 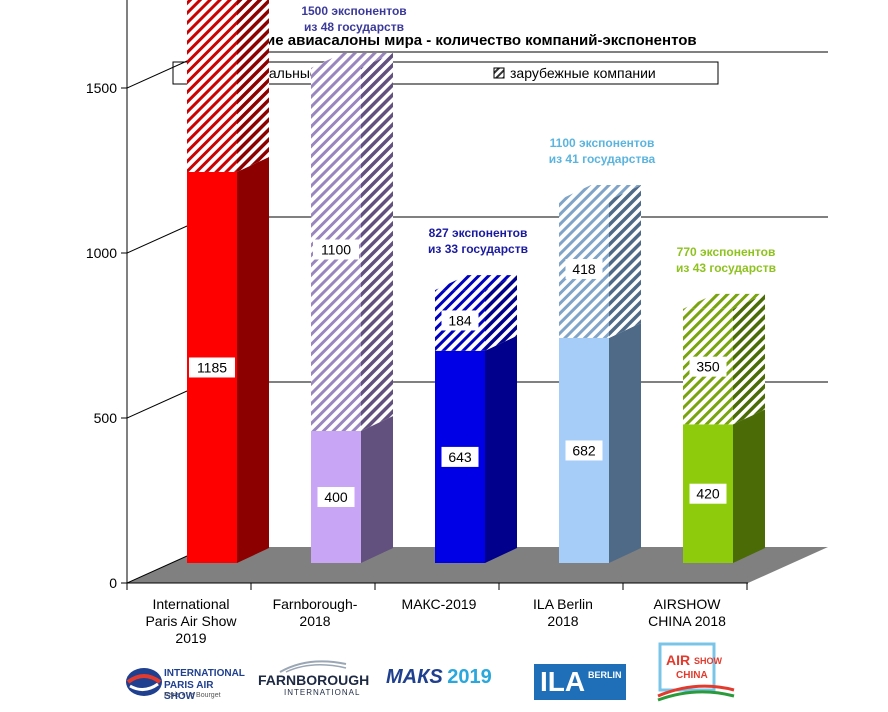 I want to click on x-category-label-3-1: 2018, so click(x=562, y=621).